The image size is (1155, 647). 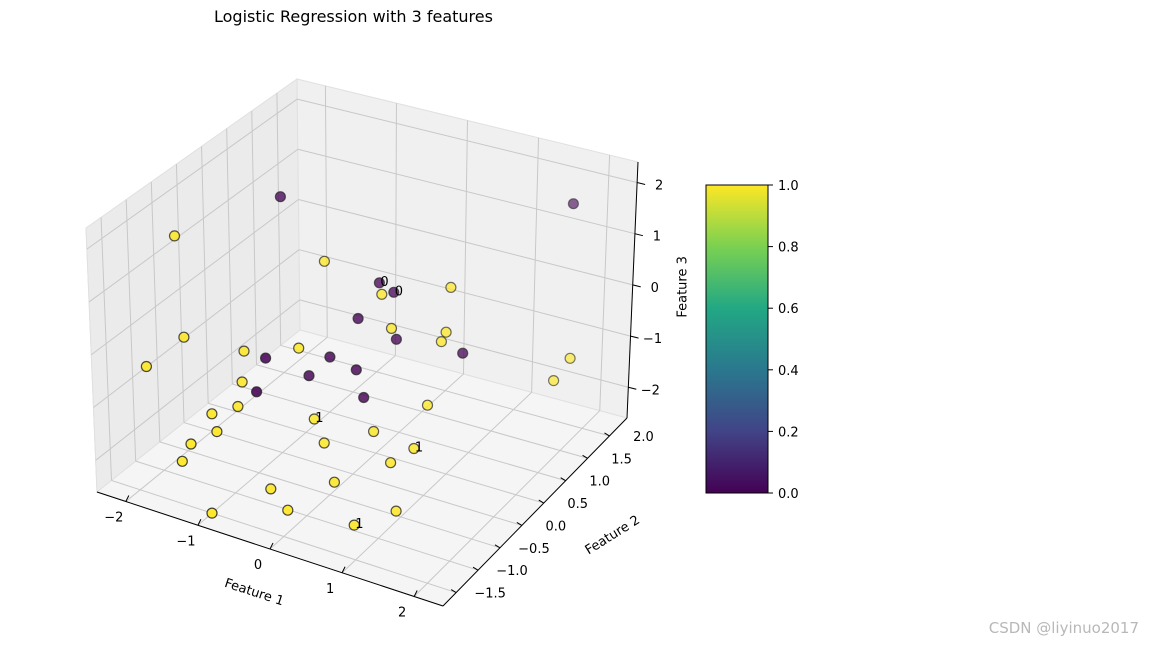 What do you see at coordinates (655, 288) in the screenshot?
I see `z-tick-label: 0` at bounding box center [655, 288].